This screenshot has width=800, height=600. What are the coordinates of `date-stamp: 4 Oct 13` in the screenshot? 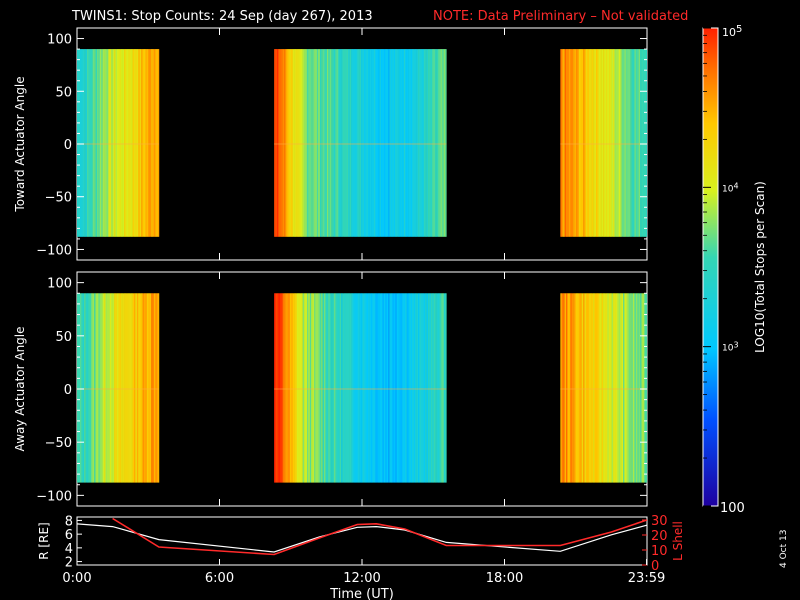 It's located at (784, 549).